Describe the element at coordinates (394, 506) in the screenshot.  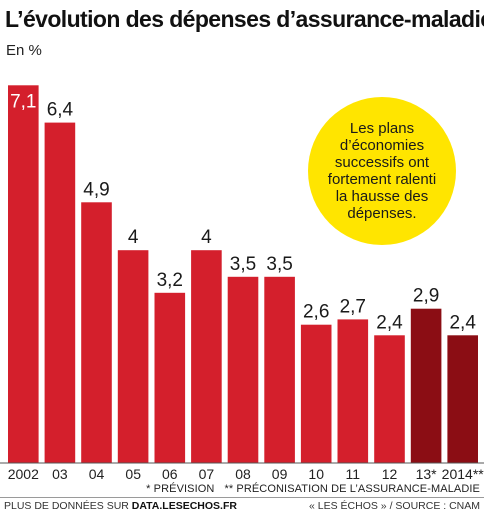
I see `footer-credit: « LES ÉCHOS » / SOURCE : CNAM` at that location.